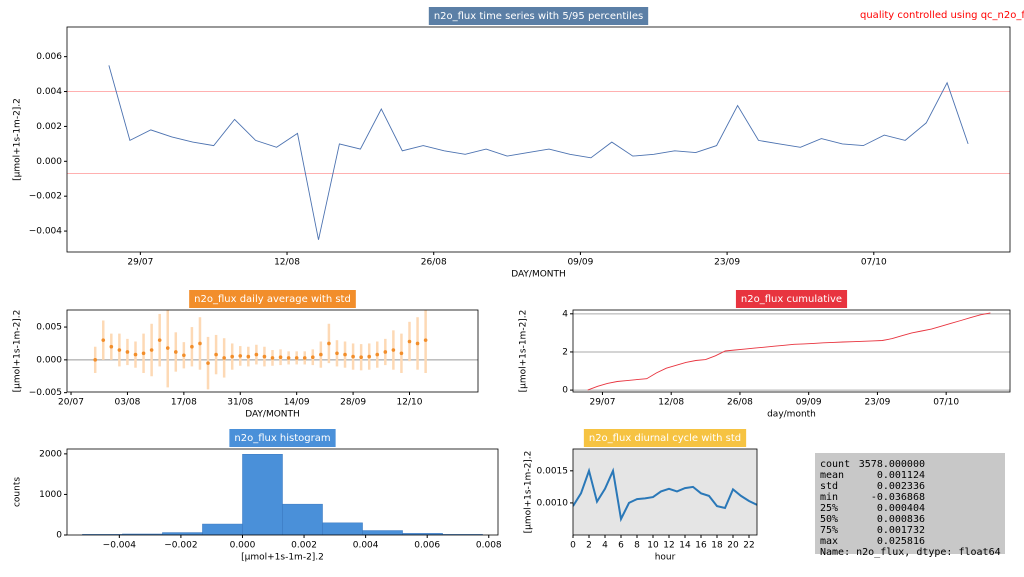 The width and height of the screenshot is (1024, 577). I want to click on x-axis-label: DAY/MONTH, so click(272, 415).